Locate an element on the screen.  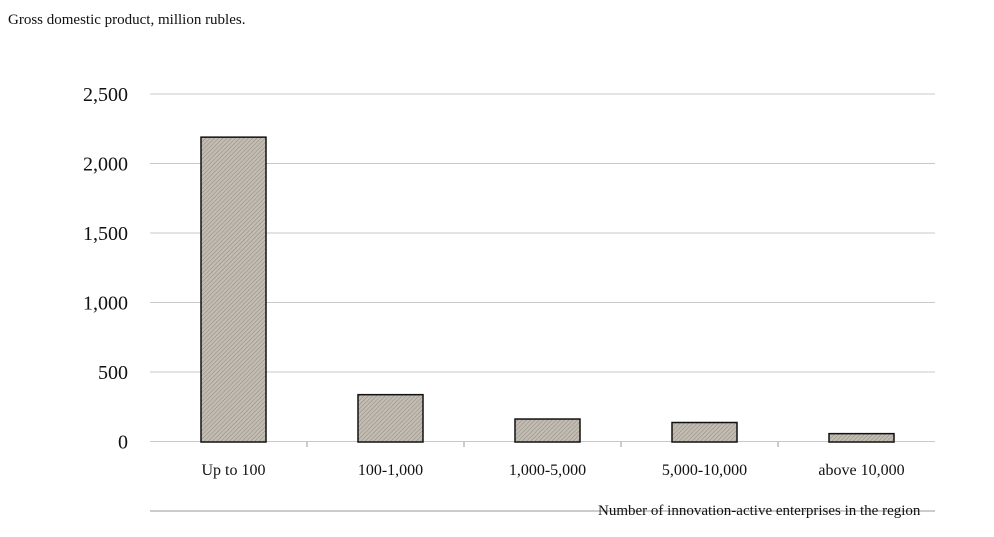
x-tick-label: 100-1,000 is located at coordinates (390, 470).